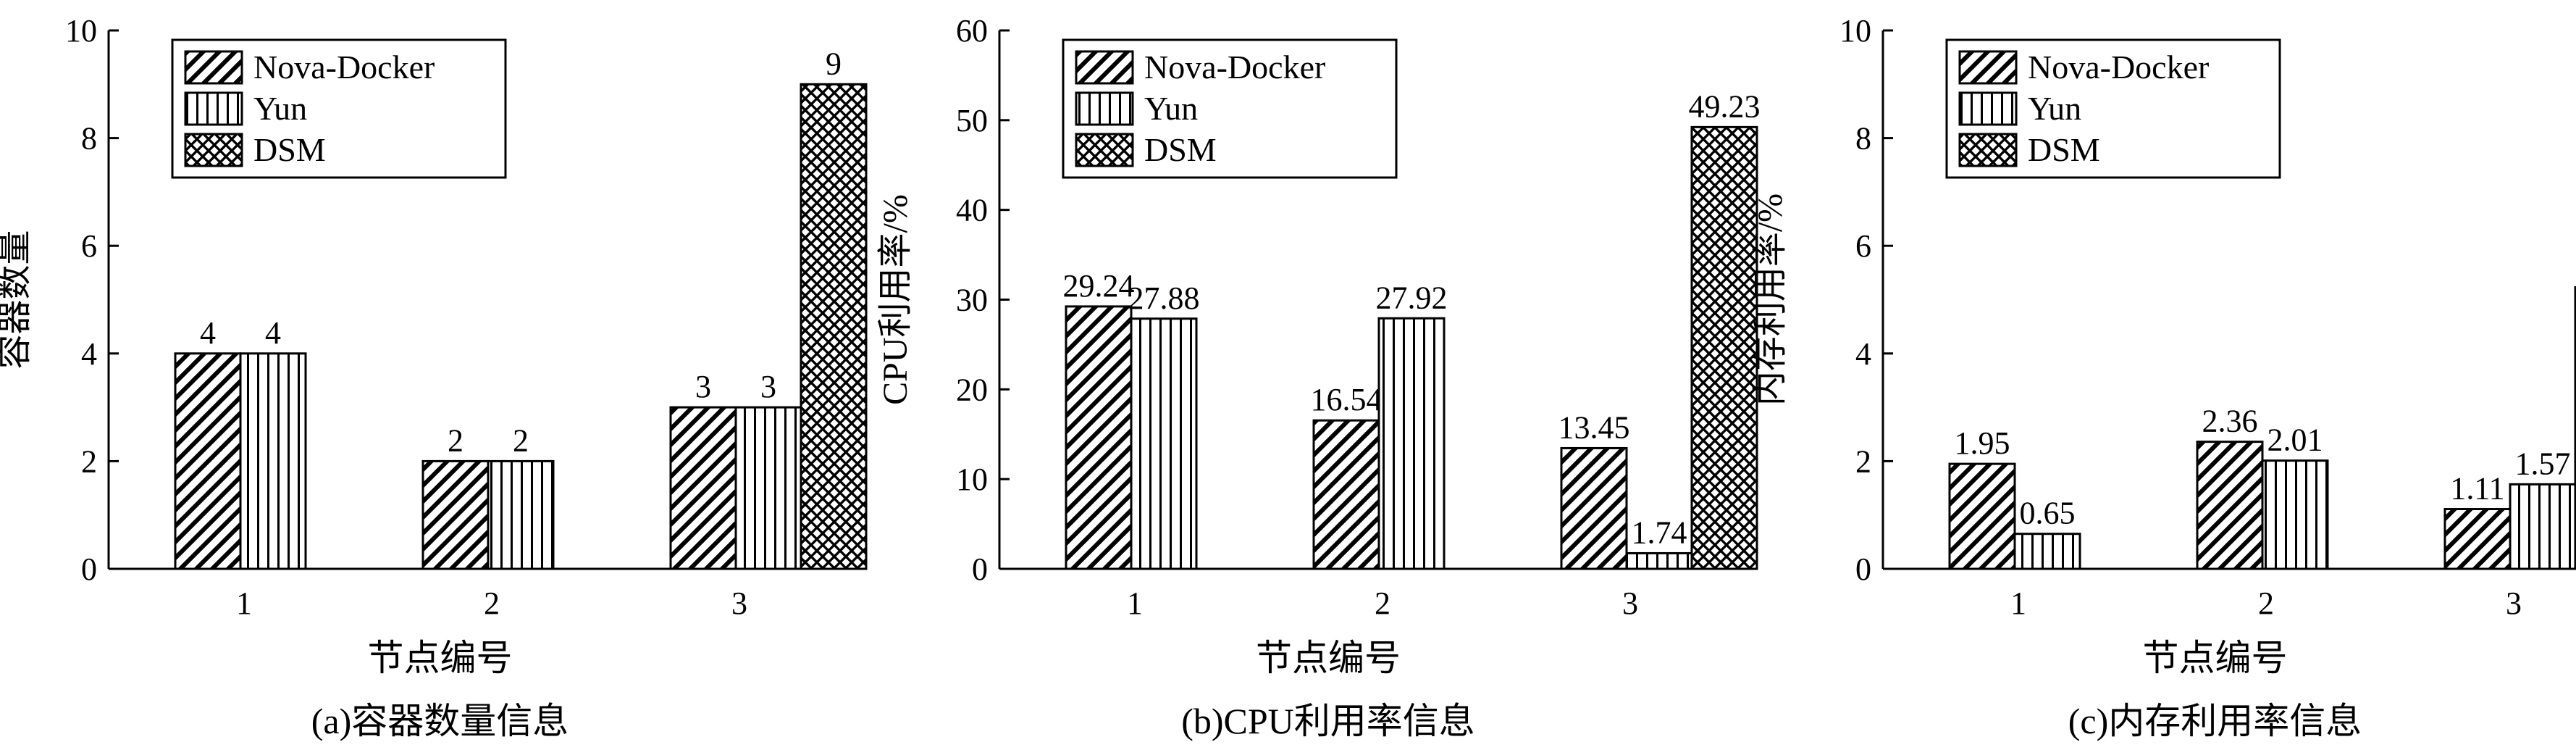 The image size is (2576, 750). Describe the element at coordinates (2543, 463) in the screenshot. I see `data-label-yun-node-3: 1.57` at that location.